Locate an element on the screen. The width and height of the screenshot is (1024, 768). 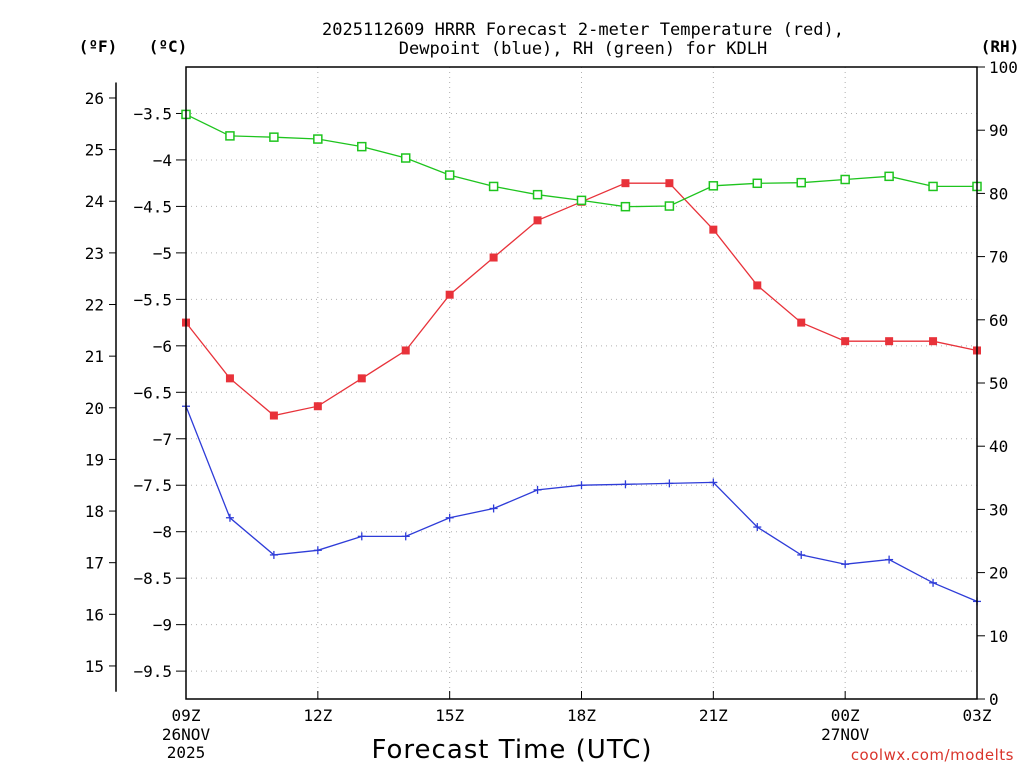
rh-tick-label: 70 is located at coordinates (998, 257).